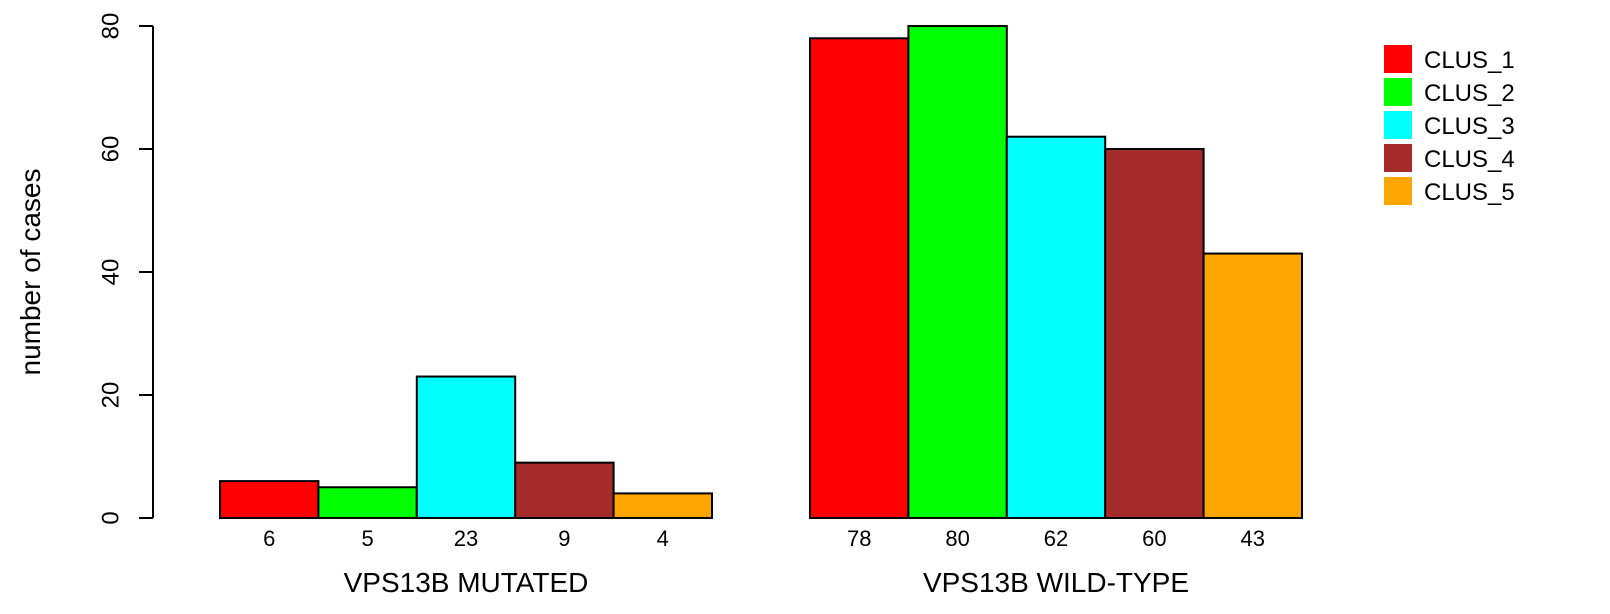  What do you see at coordinates (367, 538) in the screenshot?
I see `bar-value-label: 5` at bounding box center [367, 538].